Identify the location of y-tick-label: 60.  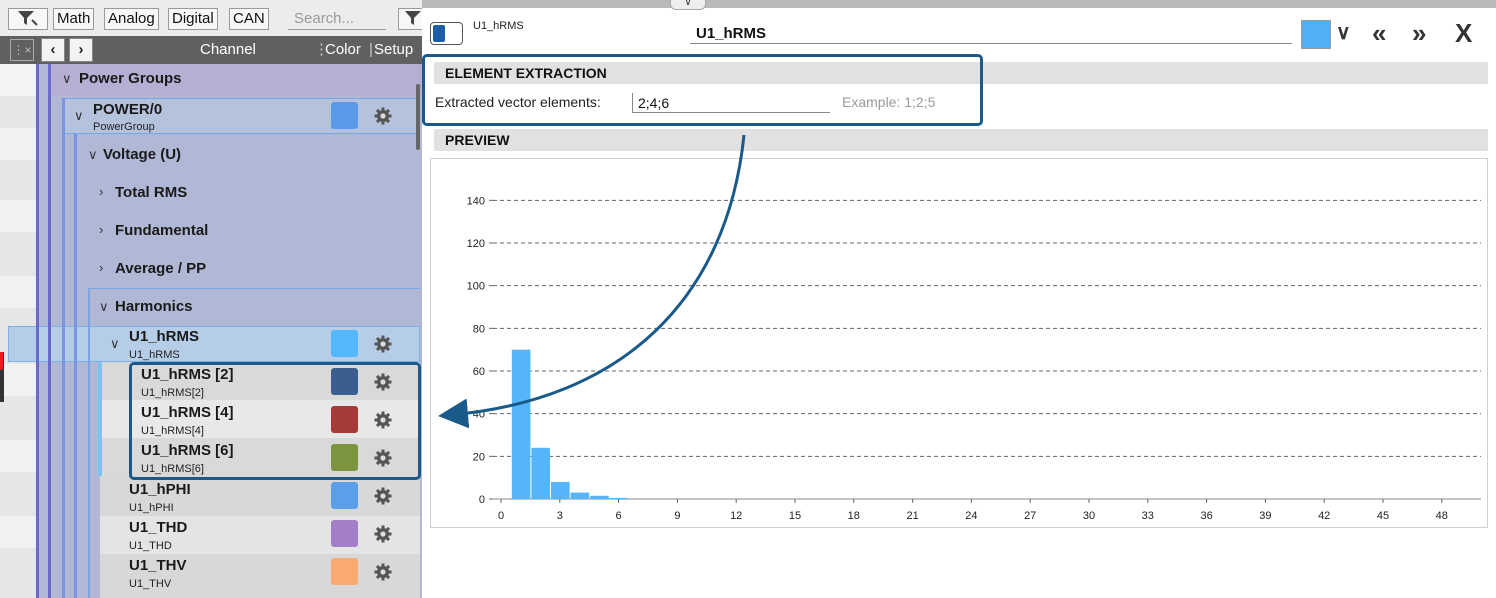
(479, 372).